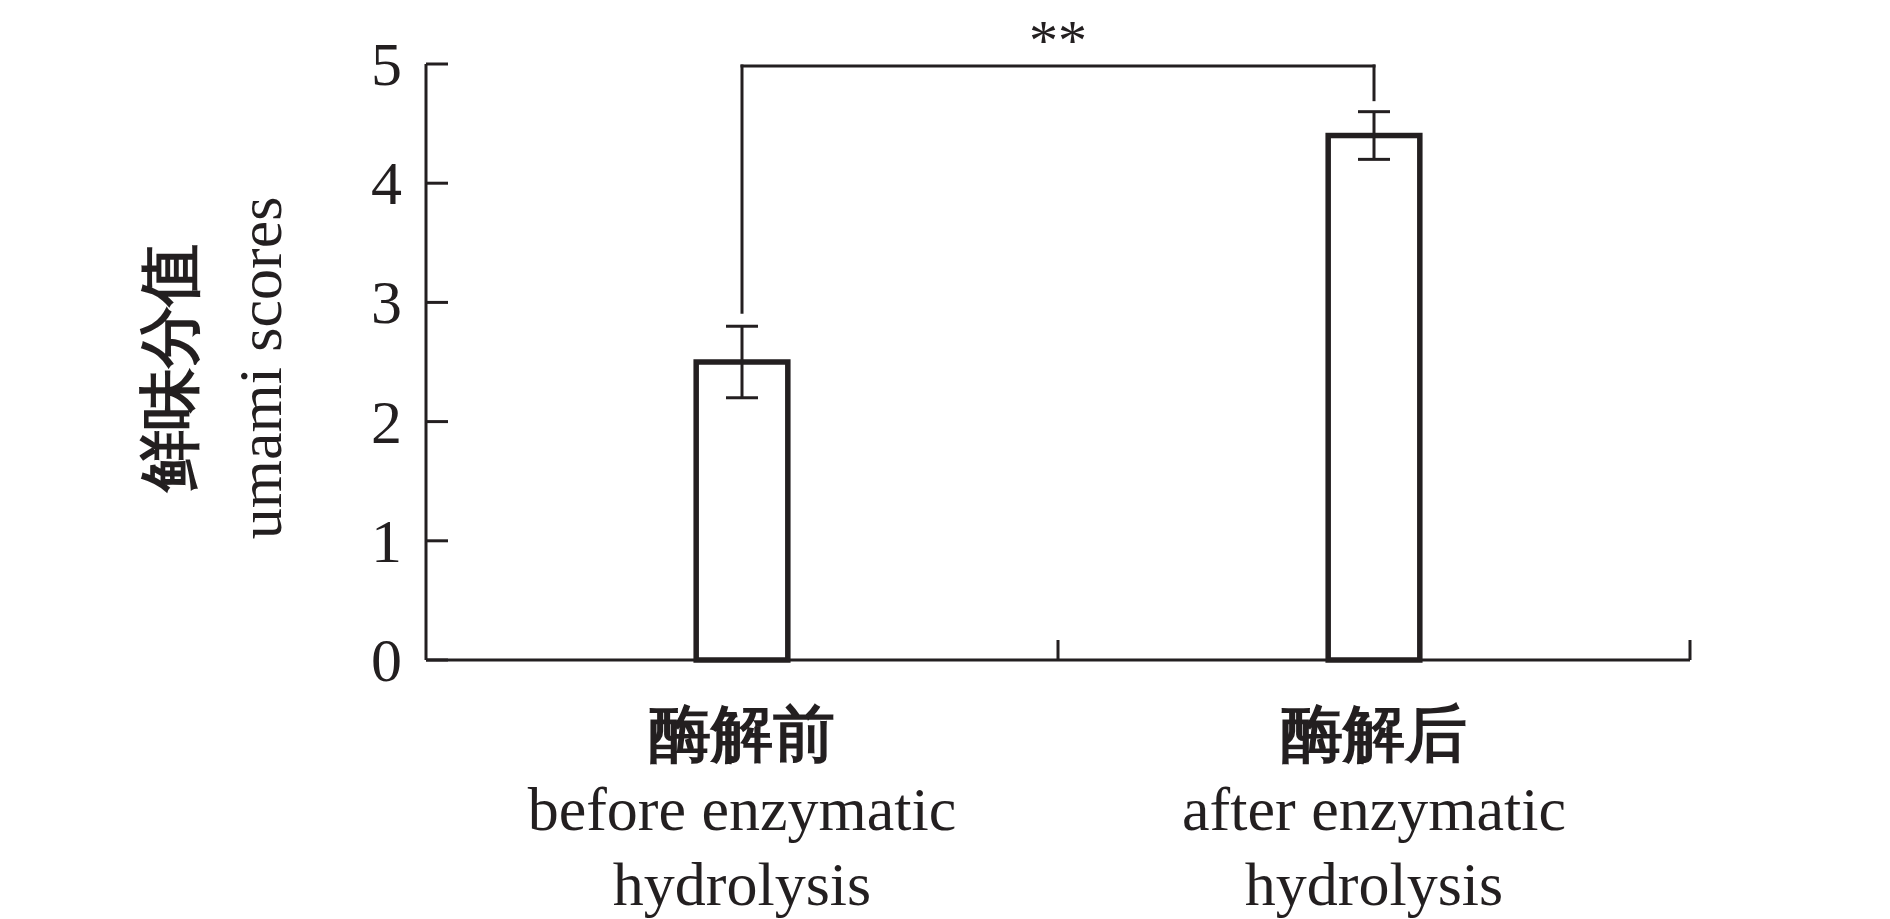  Describe the element at coordinates (386, 64) in the screenshot. I see `y-tick-label: 5` at that location.